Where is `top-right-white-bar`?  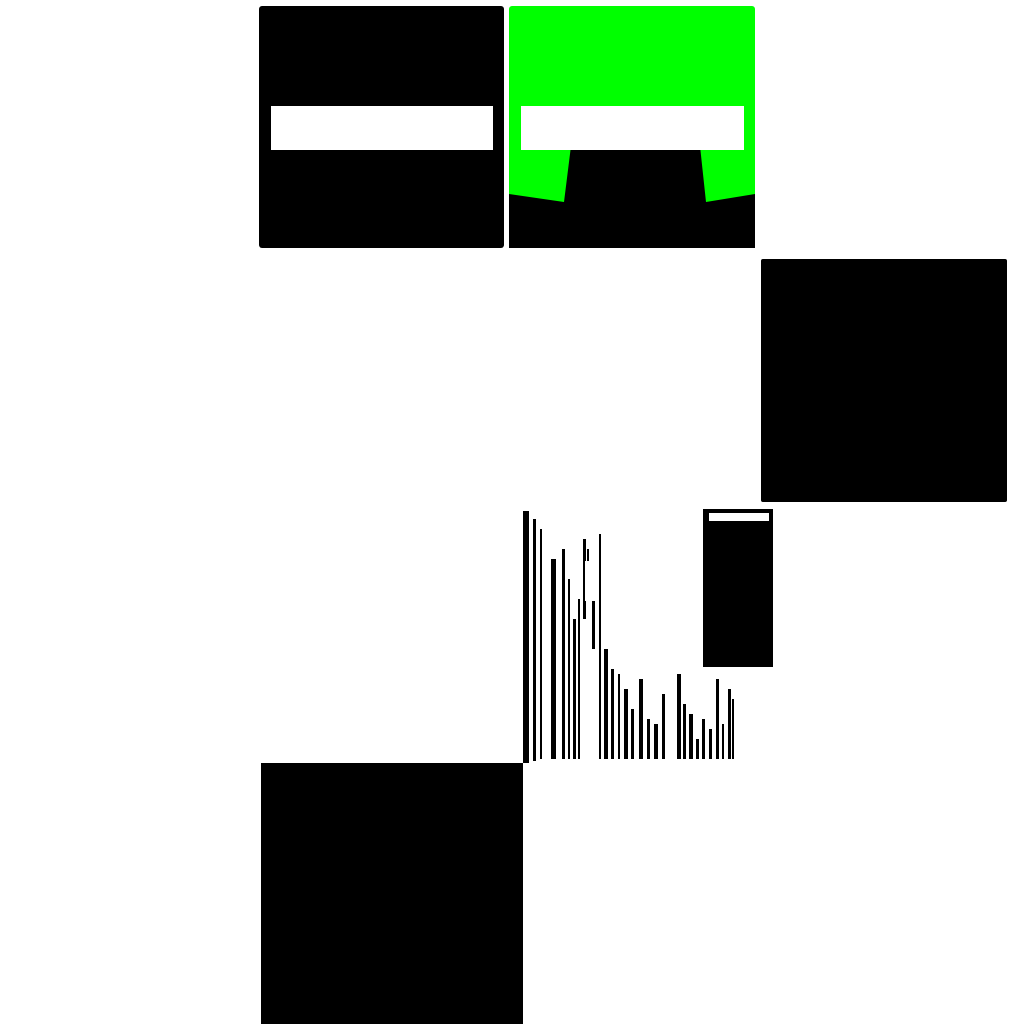
top-right-white-bar is located at coordinates (632, 128).